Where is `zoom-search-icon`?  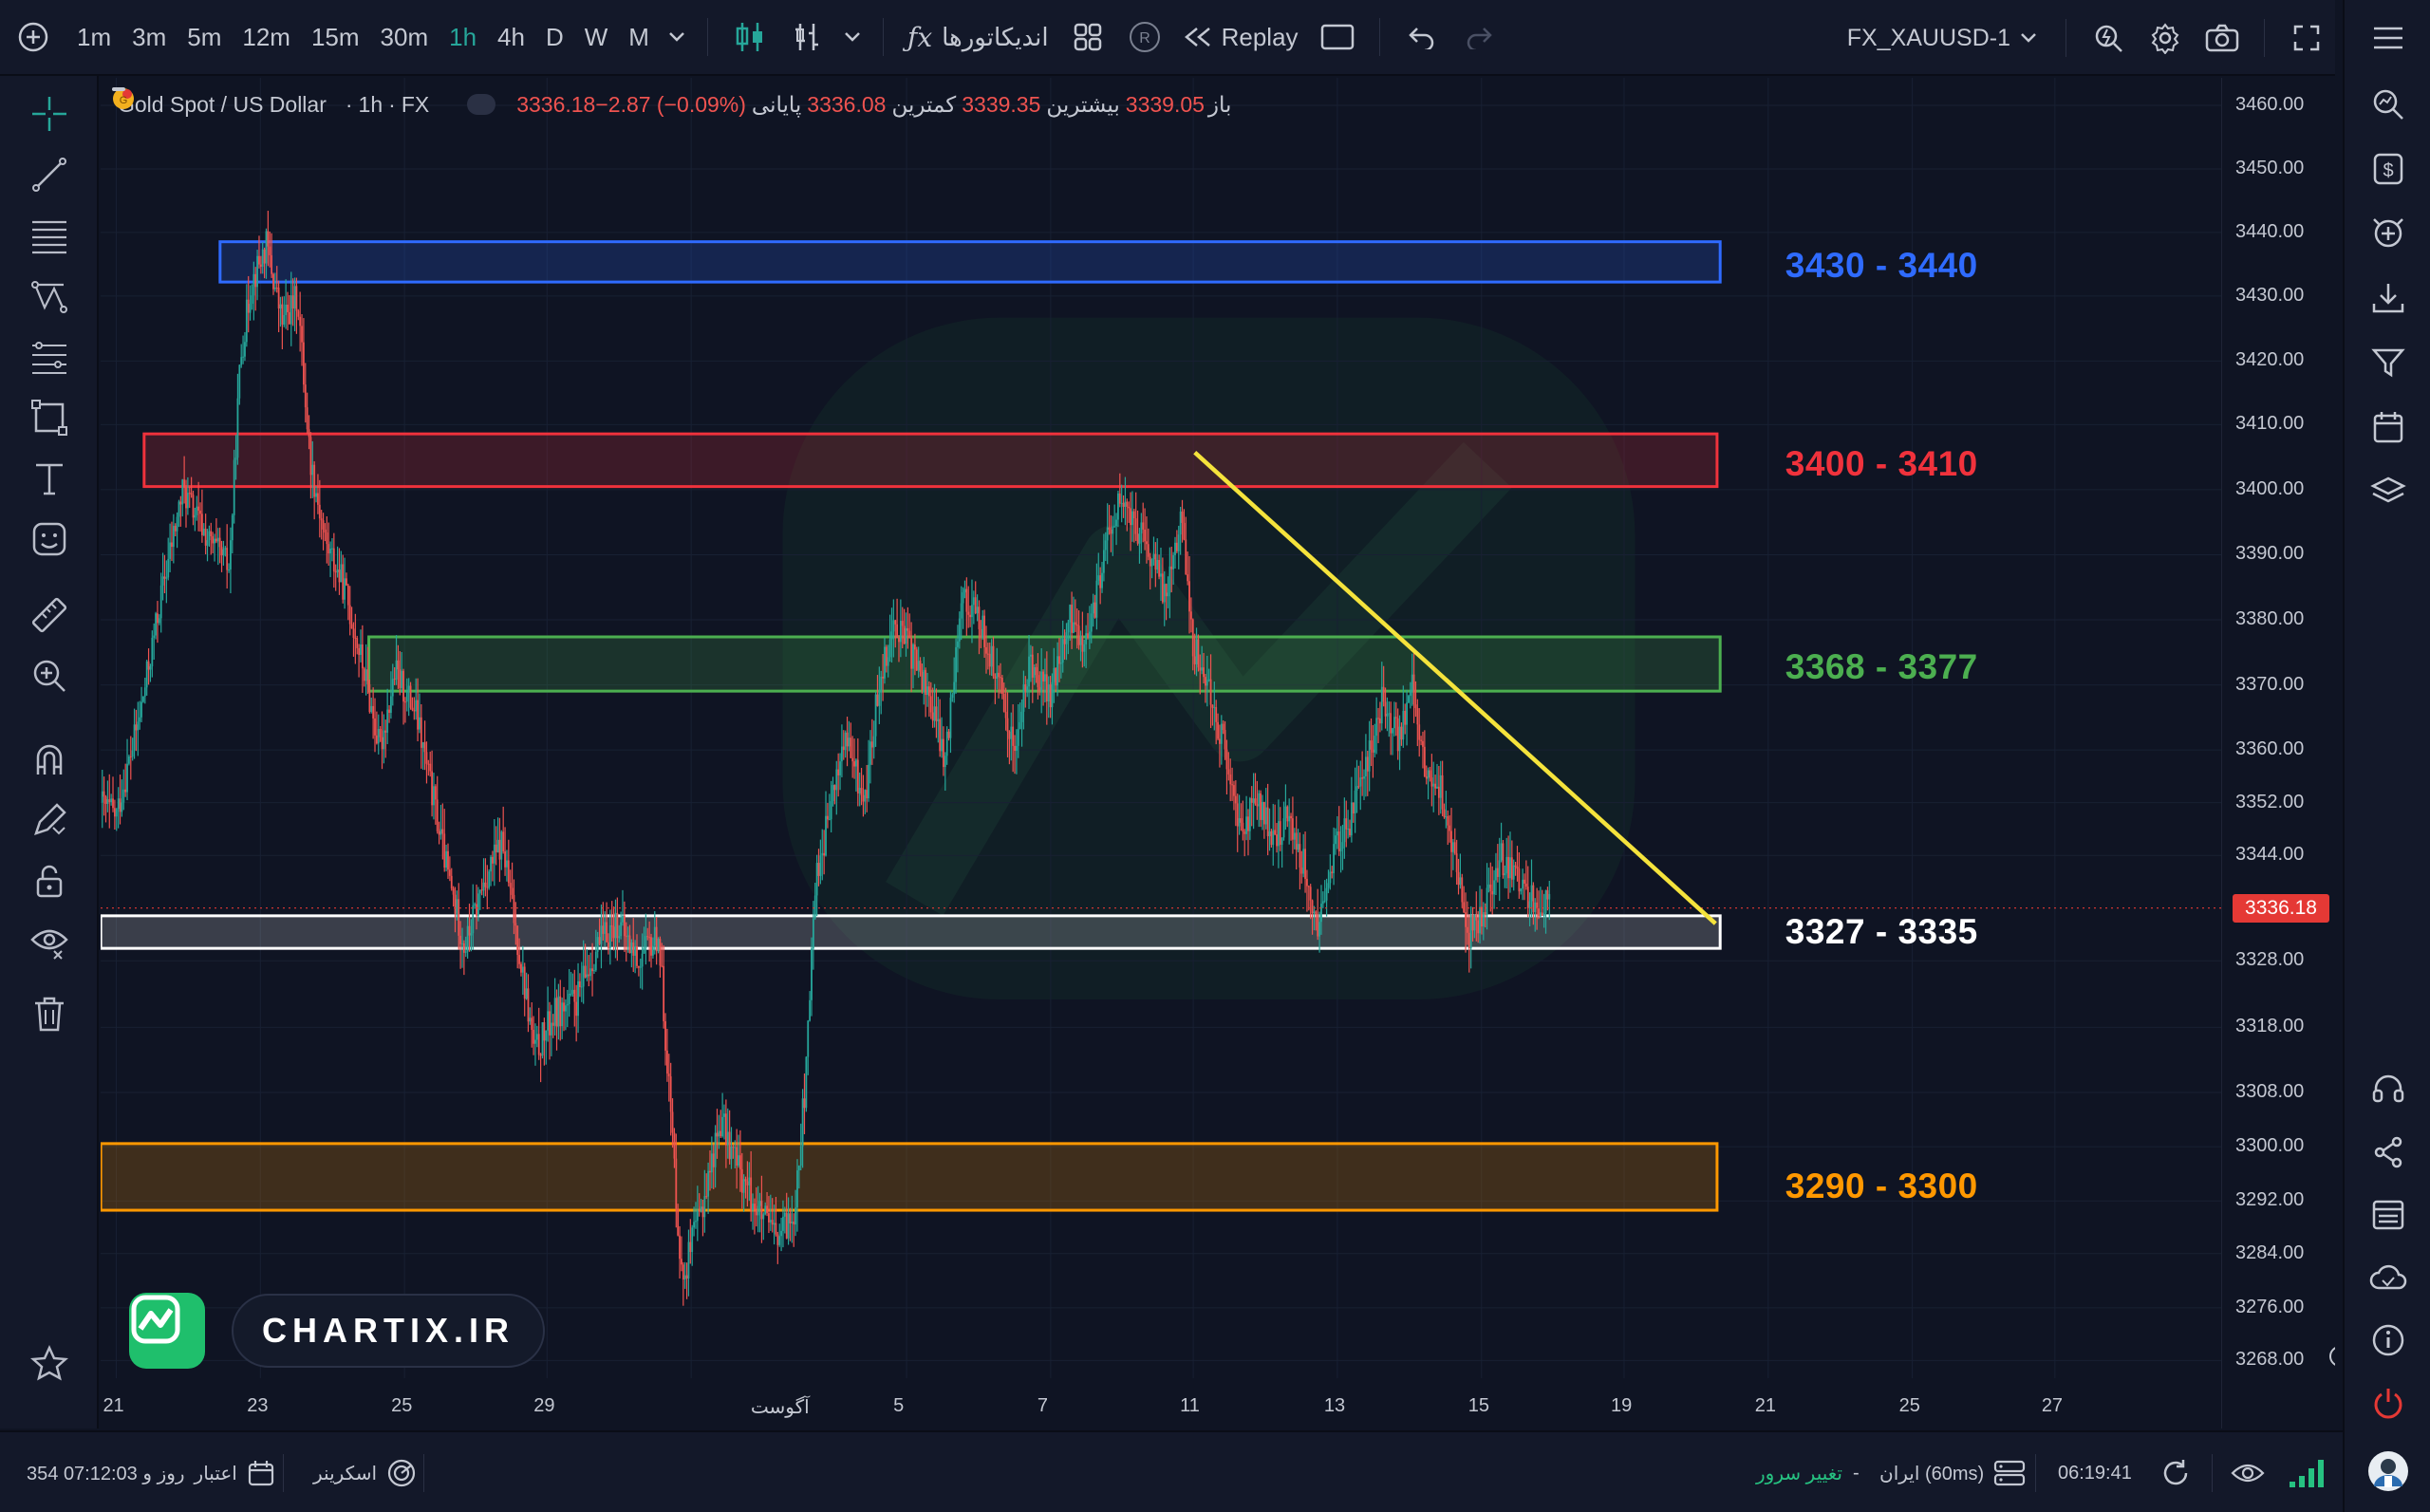
zoom-search-icon is located at coordinates (2387, 105).